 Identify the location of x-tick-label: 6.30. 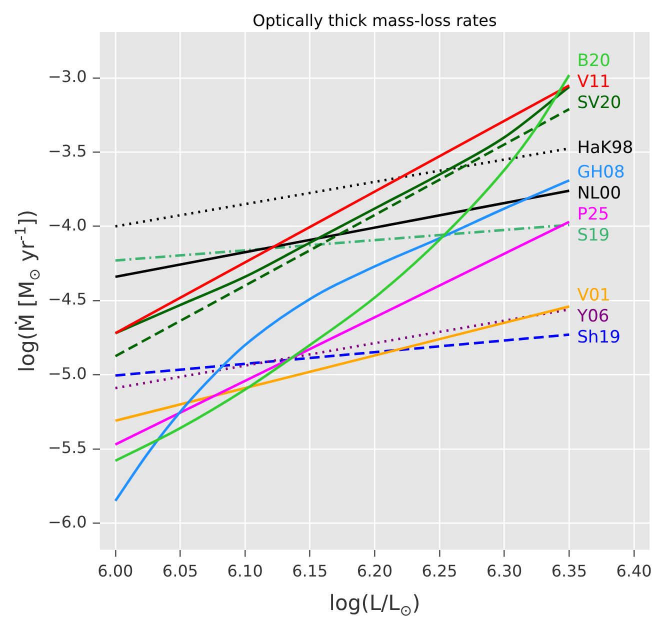
(504, 571).